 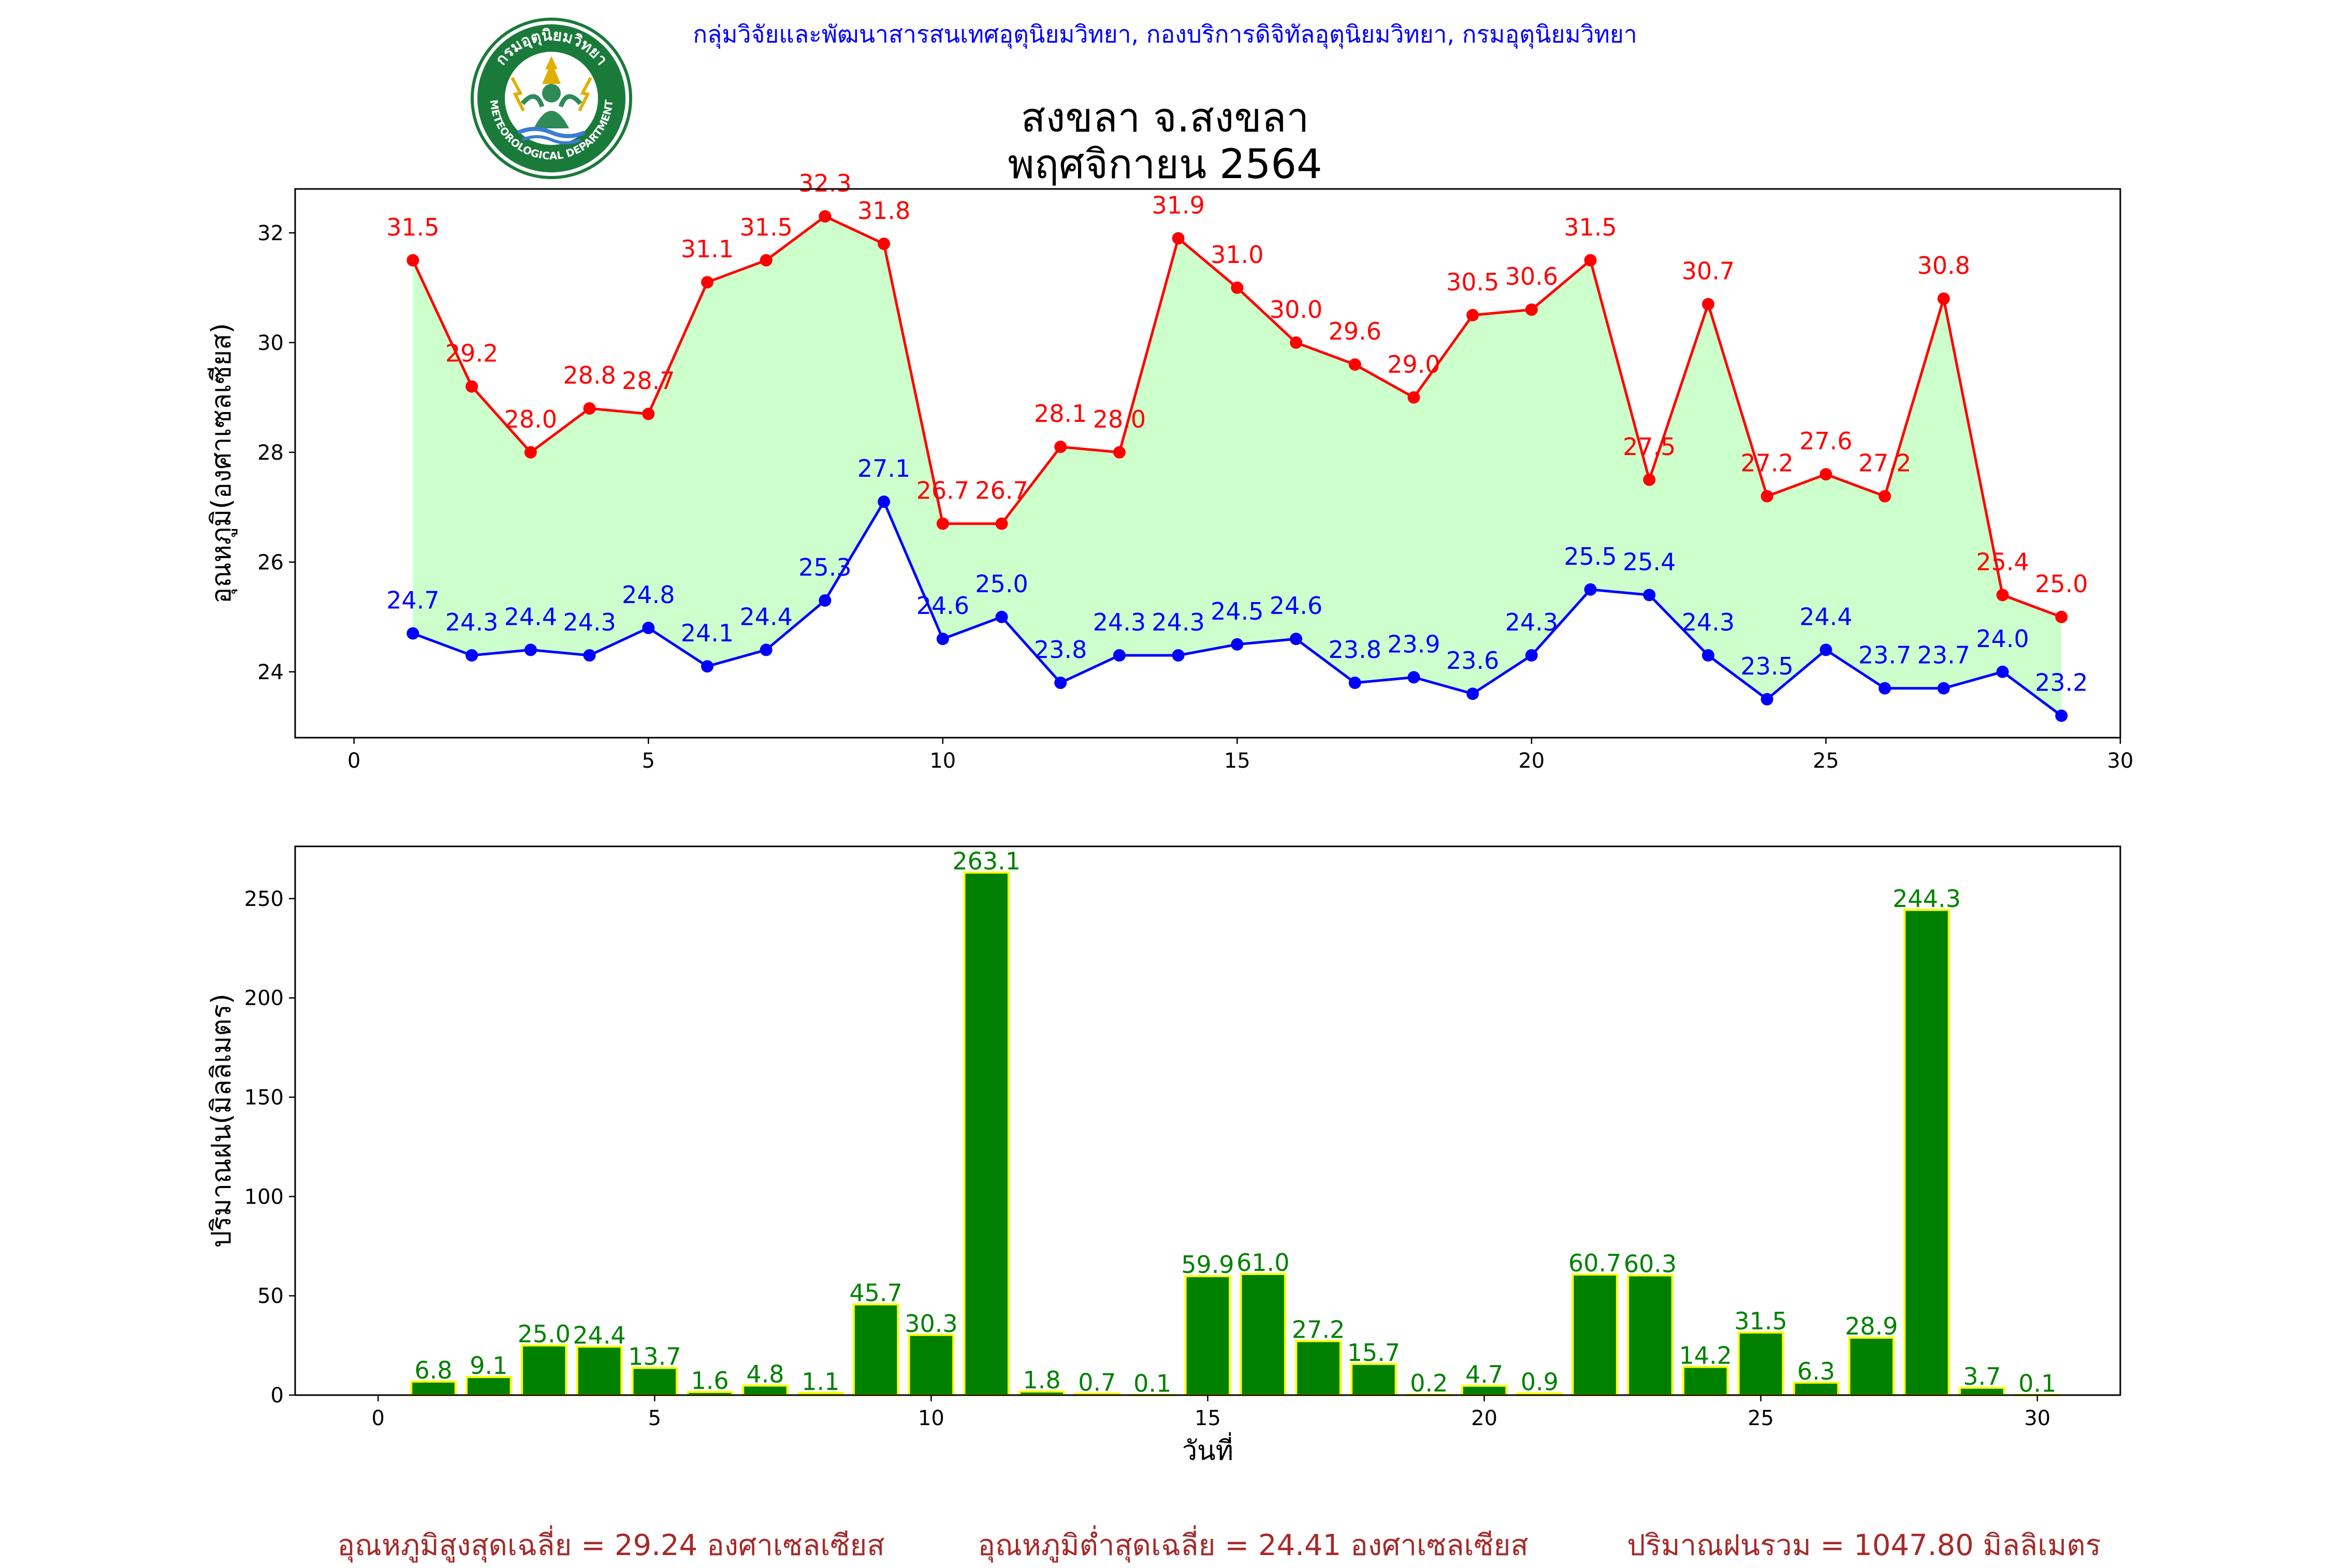 What do you see at coordinates (1926, 899) in the screenshot?
I see `rain-data-label: 244.3` at bounding box center [1926, 899].